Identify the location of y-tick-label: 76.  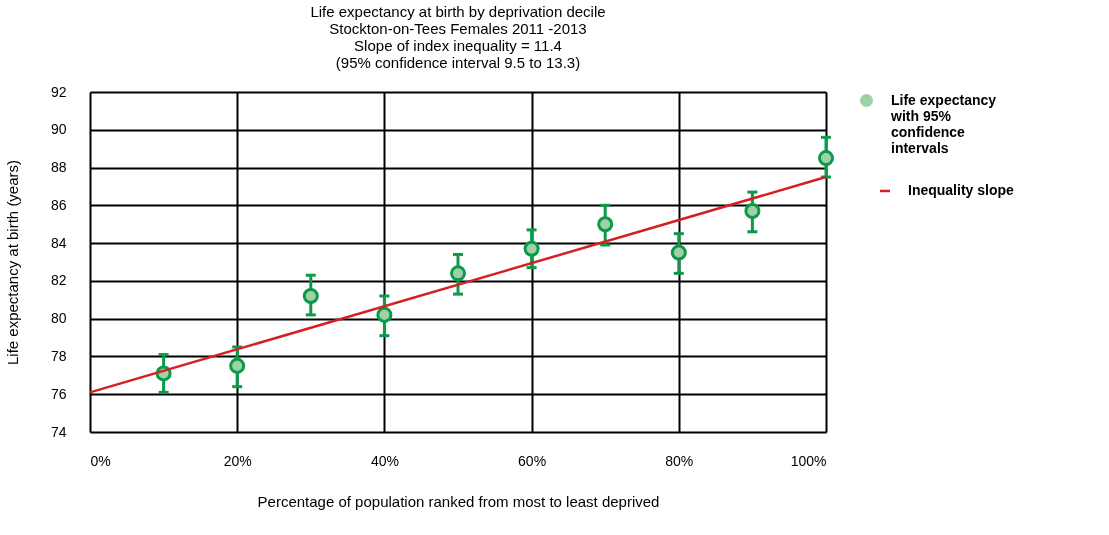
(58, 393).